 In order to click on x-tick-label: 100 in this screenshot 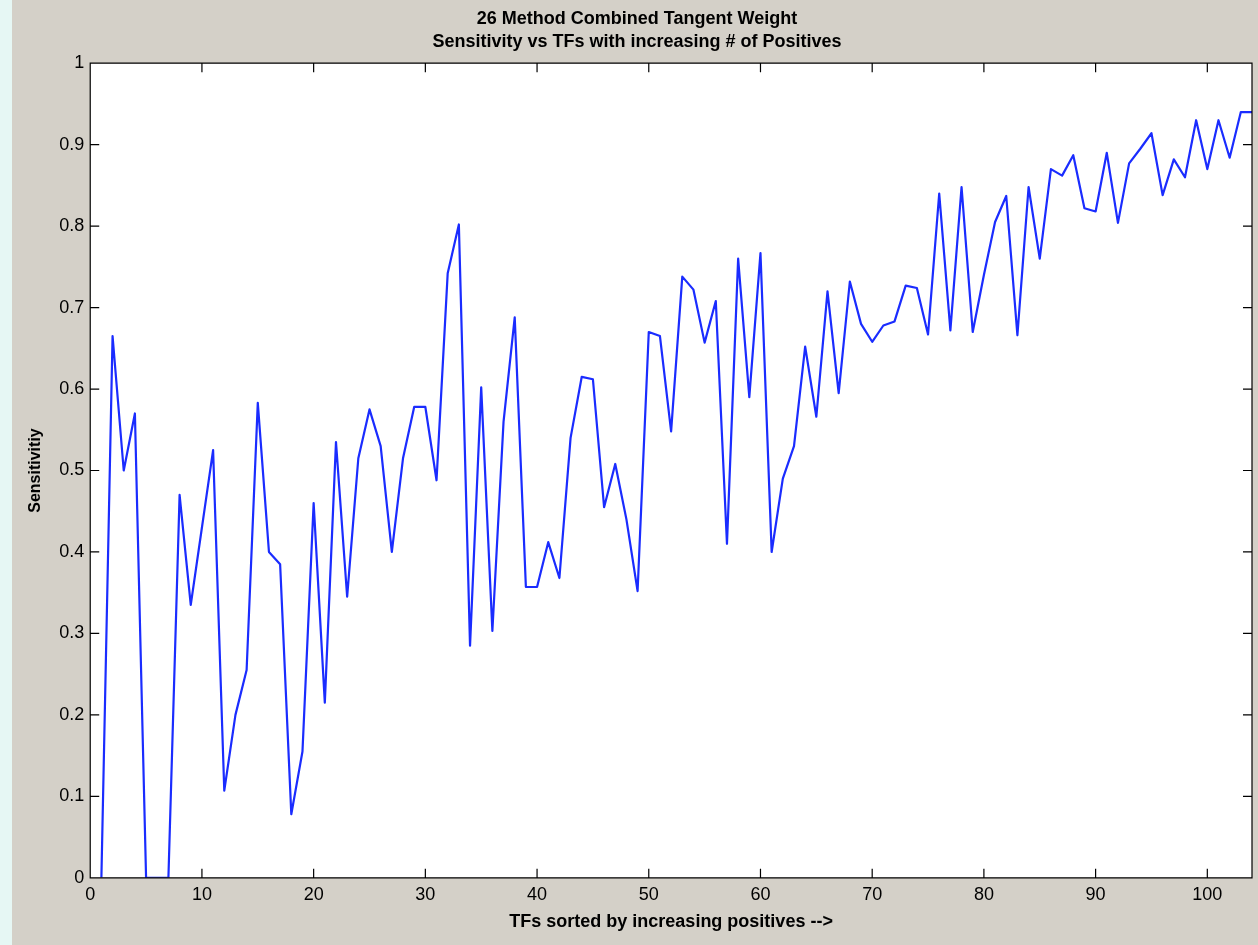, I will do `click(1207, 893)`.